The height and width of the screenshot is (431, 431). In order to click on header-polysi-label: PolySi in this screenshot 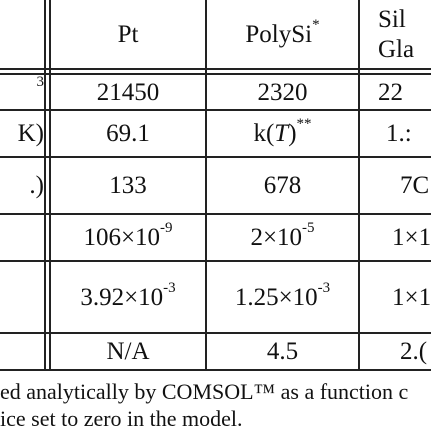, I will do `click(279, 34)`.